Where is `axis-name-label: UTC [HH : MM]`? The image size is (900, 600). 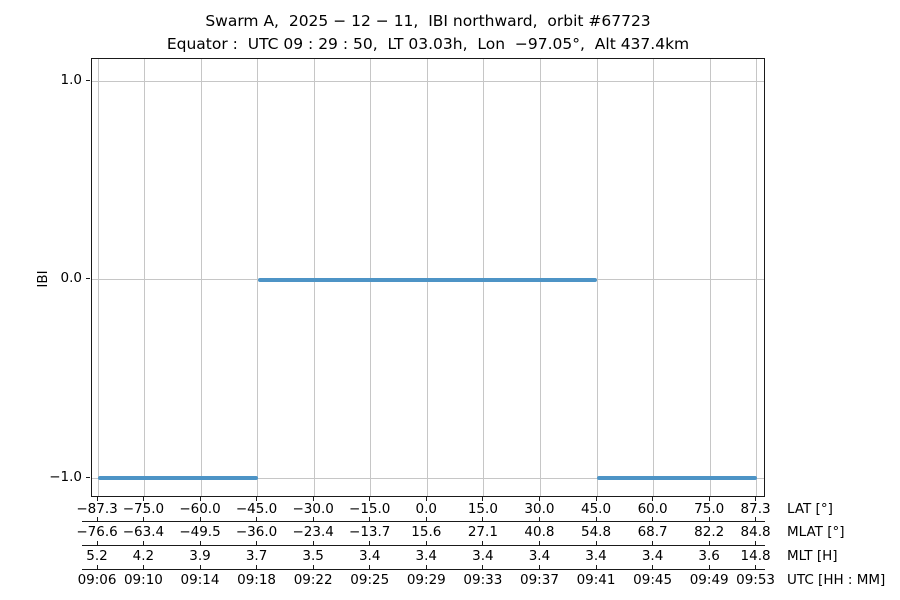
axis-name-label: UTC [HH : MM] is located at coordinates (836, 580).